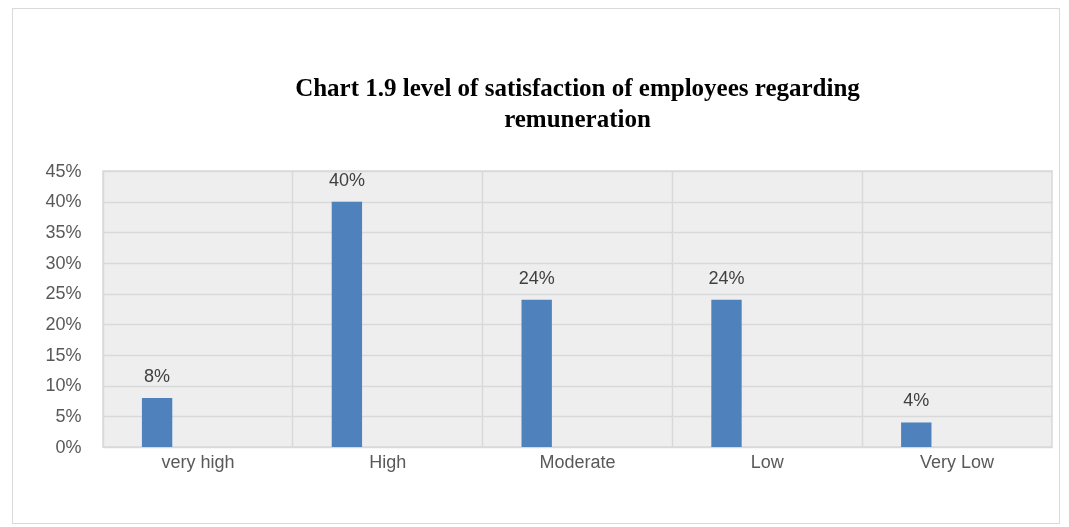  What do you see at coordinates (198, 461) in the screenshot?
I see `x-tick-label: very high` at bounding box center [198, 461].